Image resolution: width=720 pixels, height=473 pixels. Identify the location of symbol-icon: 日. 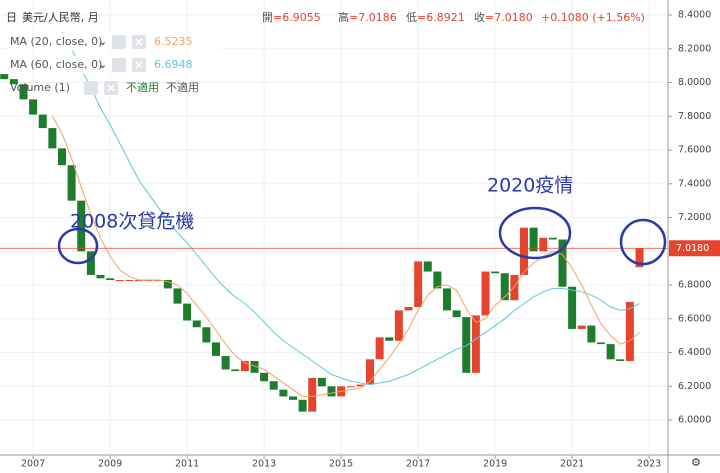
(11, 17).